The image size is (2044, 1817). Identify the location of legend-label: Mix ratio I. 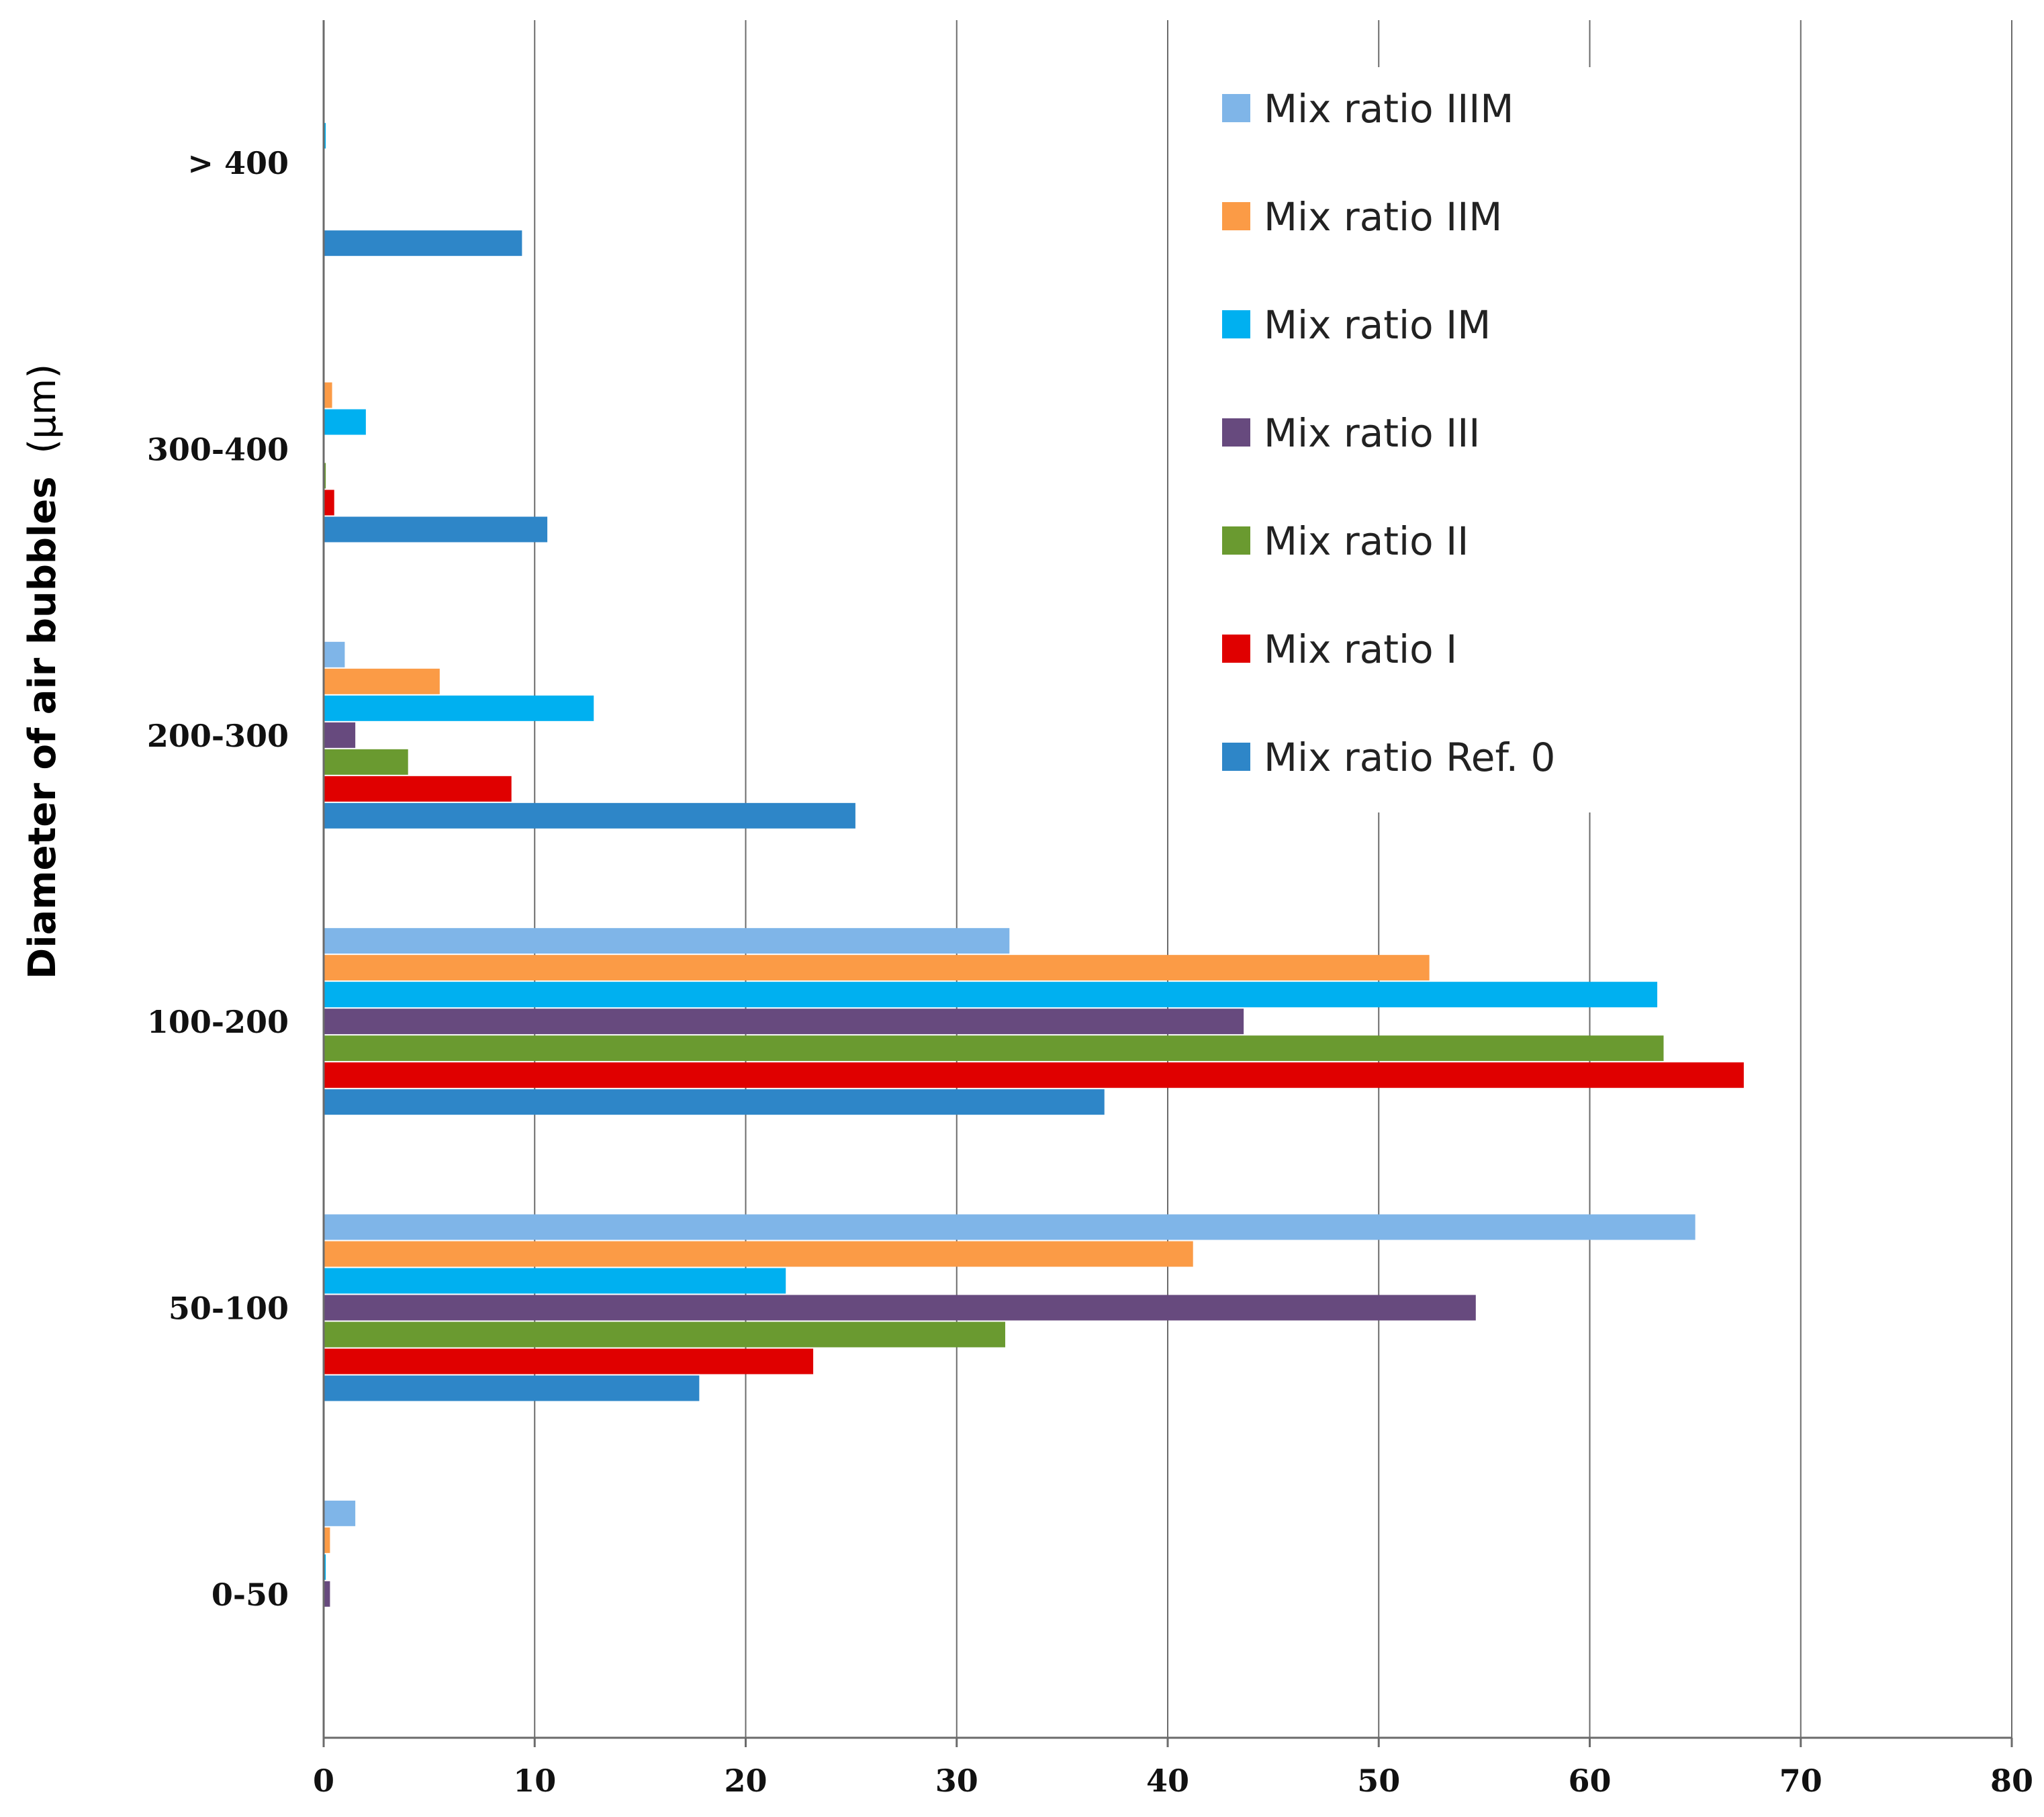
(1360, 649).